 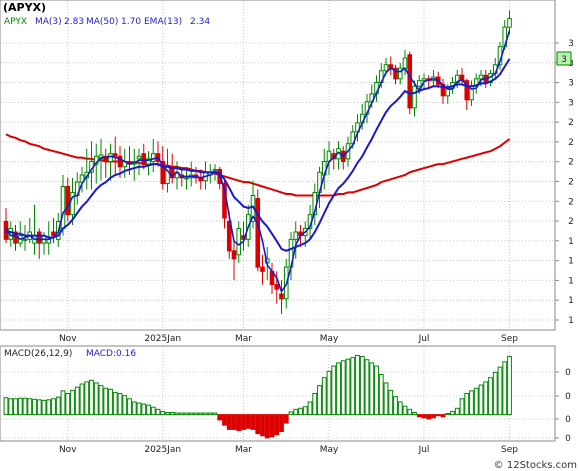 What do you see at coordinates (571, 103) in the screenshot?
I see `price-y-tick-label: 3` at bounding box center [571, 103].